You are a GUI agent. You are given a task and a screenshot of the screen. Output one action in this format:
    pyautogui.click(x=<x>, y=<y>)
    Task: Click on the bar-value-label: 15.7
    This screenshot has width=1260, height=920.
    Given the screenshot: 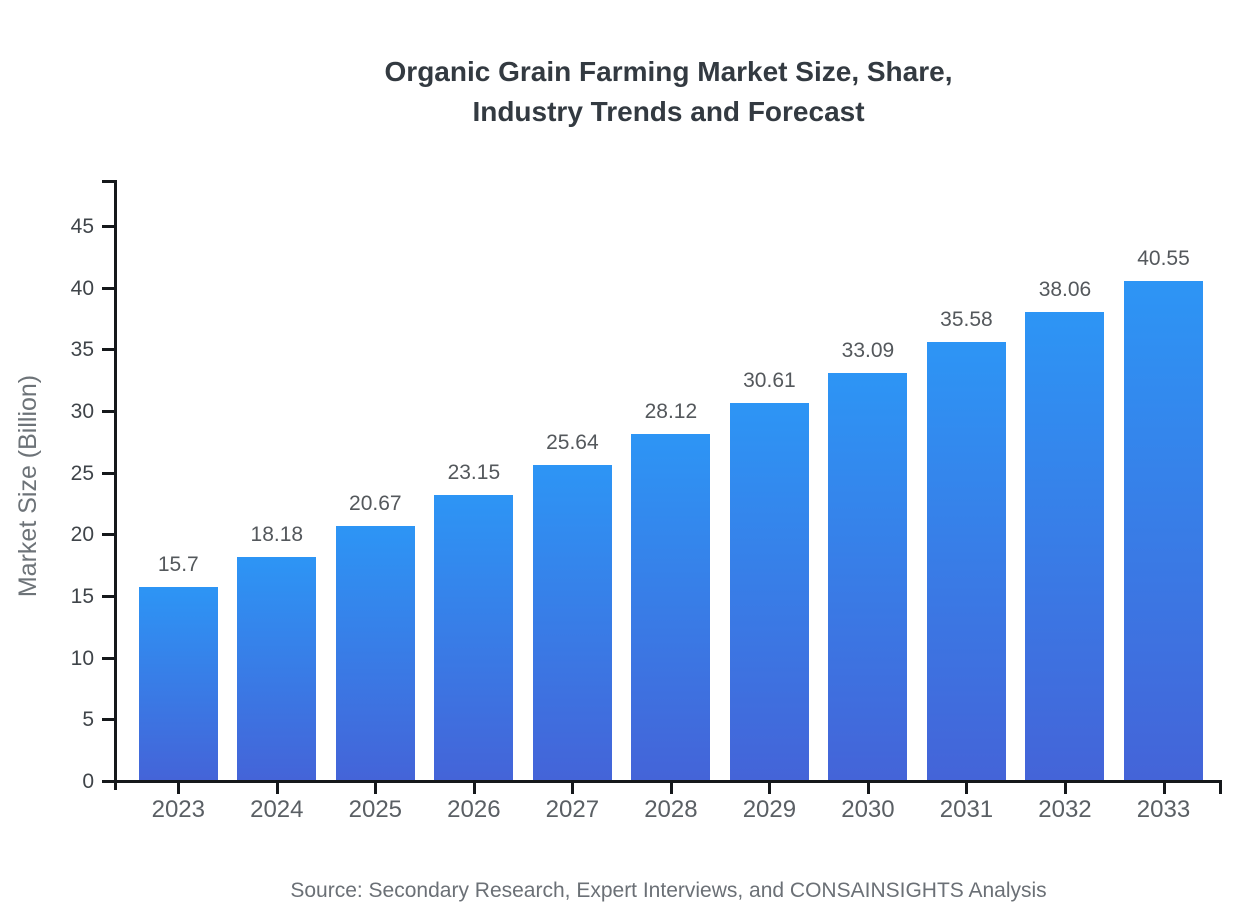 What is the action you would take?
    pyautogui.click(x=178, y=565)
    